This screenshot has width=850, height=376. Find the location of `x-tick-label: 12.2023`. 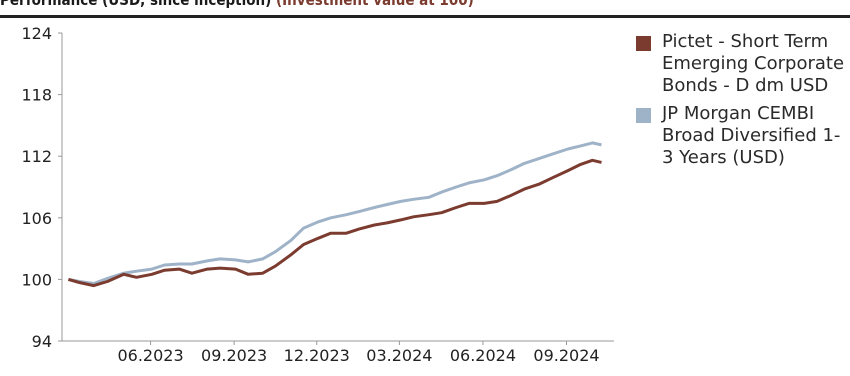

x-tick-label: 12.2023 is located at coordinates (317, 355).